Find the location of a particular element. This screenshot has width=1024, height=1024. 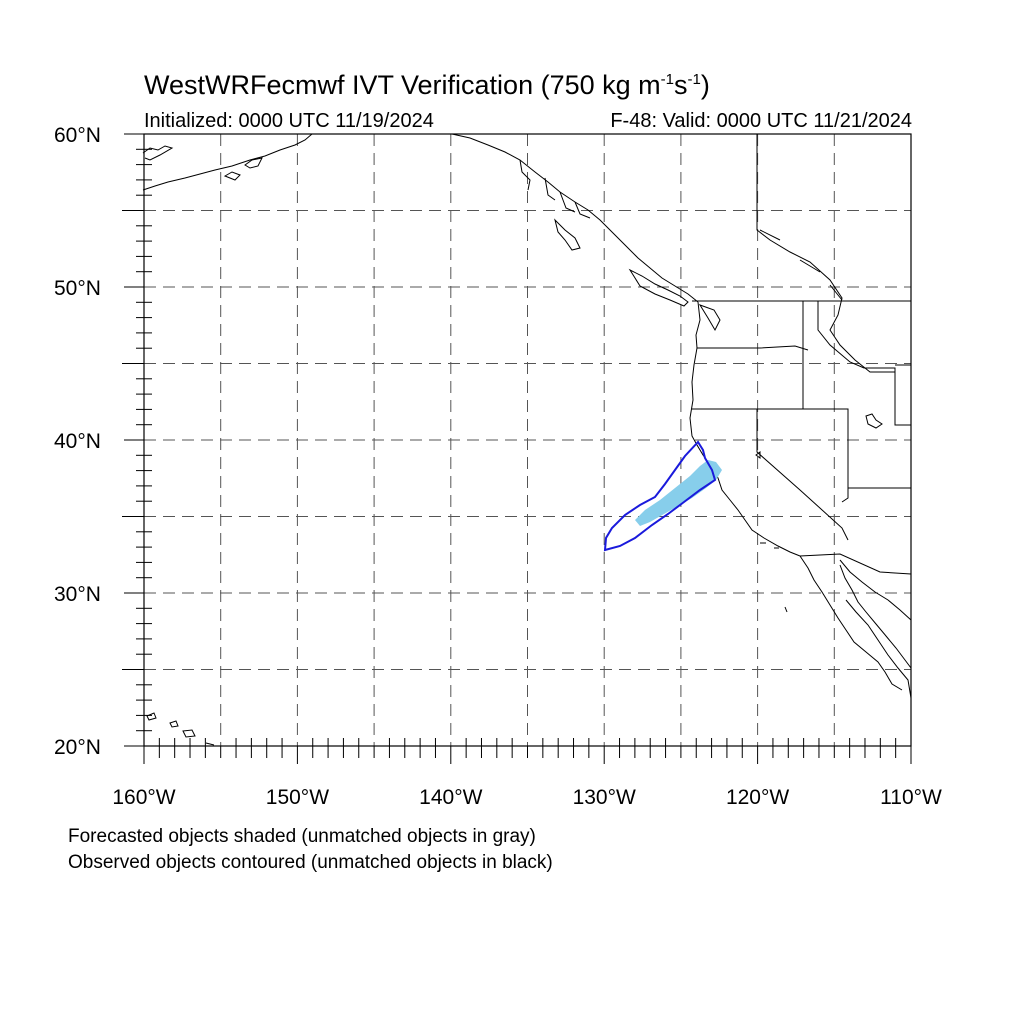

lat-label: 50°N is located at coordinates (77, 288).